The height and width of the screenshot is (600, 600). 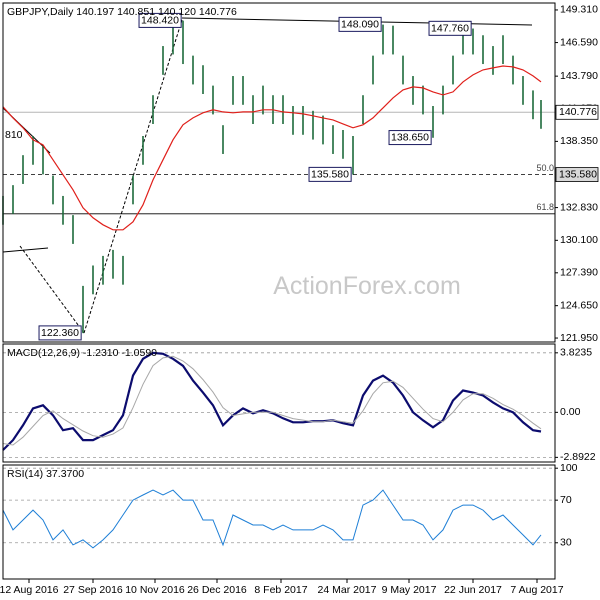 I want to click on price-annotation: 148.090, so click(x=360, y=24).